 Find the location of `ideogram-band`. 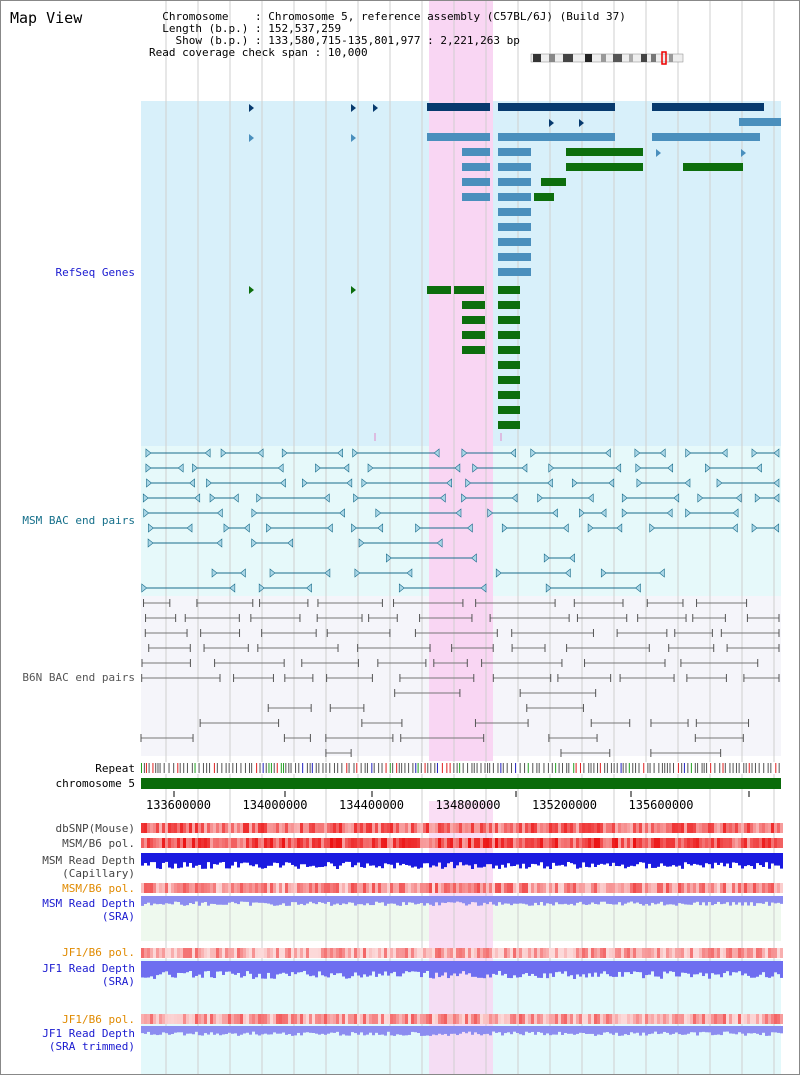

ideogram-band is located at coordinates (653, 58).